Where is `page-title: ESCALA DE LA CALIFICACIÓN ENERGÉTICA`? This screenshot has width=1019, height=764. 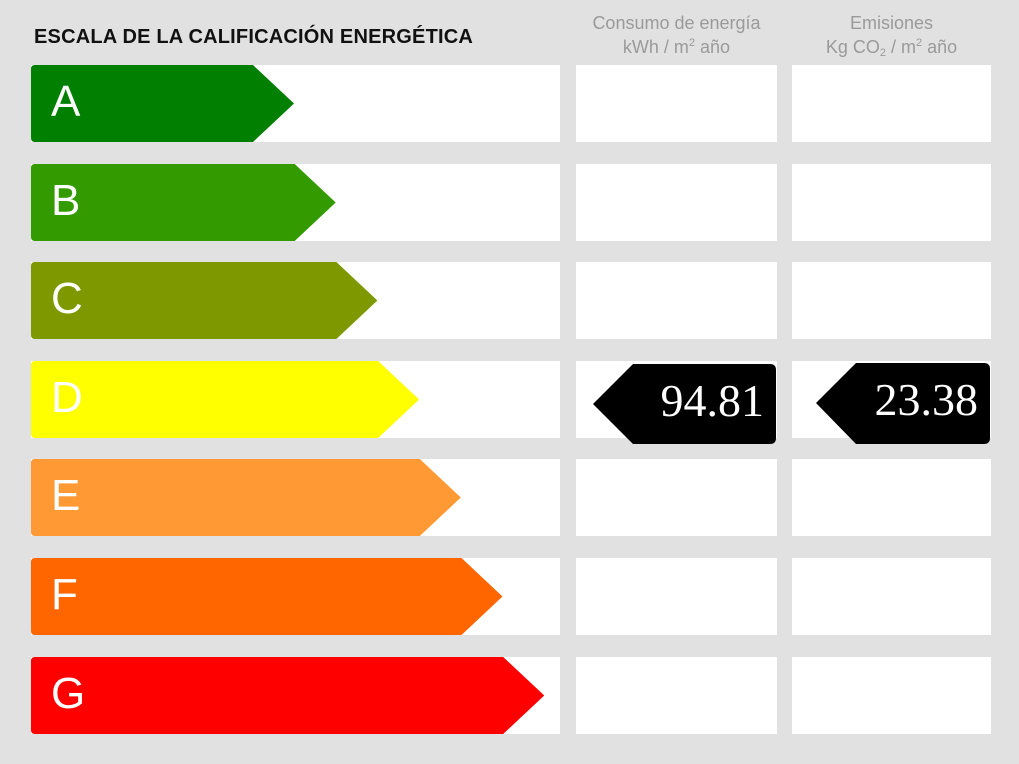 page-title: ESCALA DE LA CALIFICACIÓN ENERGÉTICA is located at coordinates (254, 37).